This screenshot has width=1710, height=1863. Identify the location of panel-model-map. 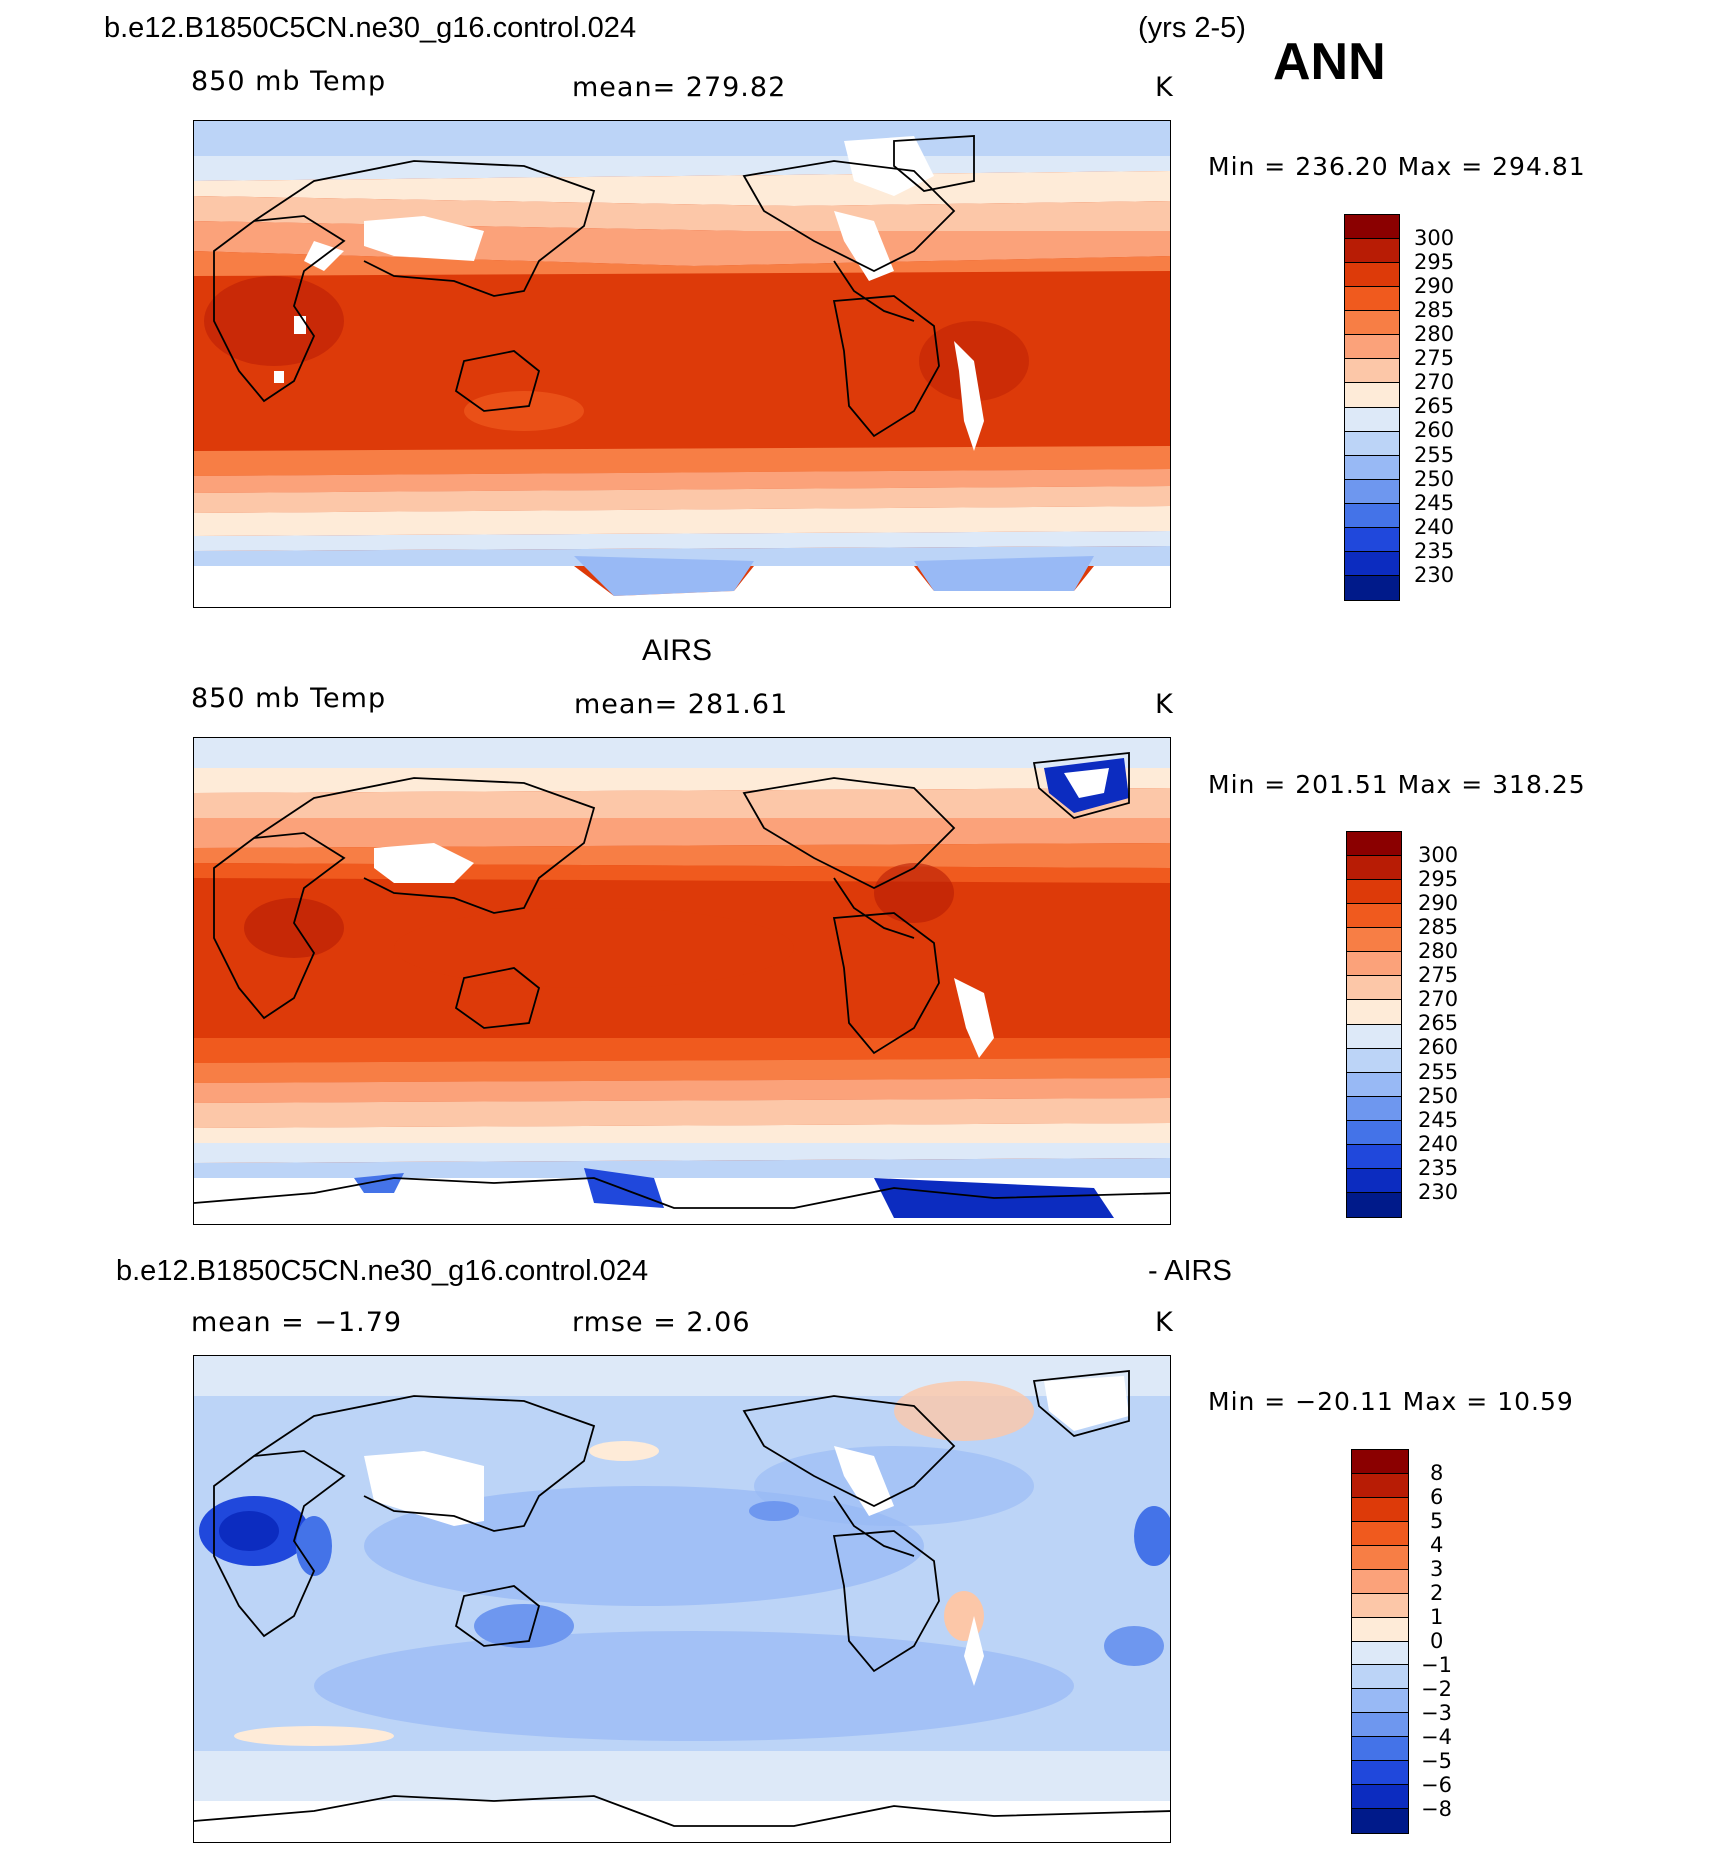
(682, 364).